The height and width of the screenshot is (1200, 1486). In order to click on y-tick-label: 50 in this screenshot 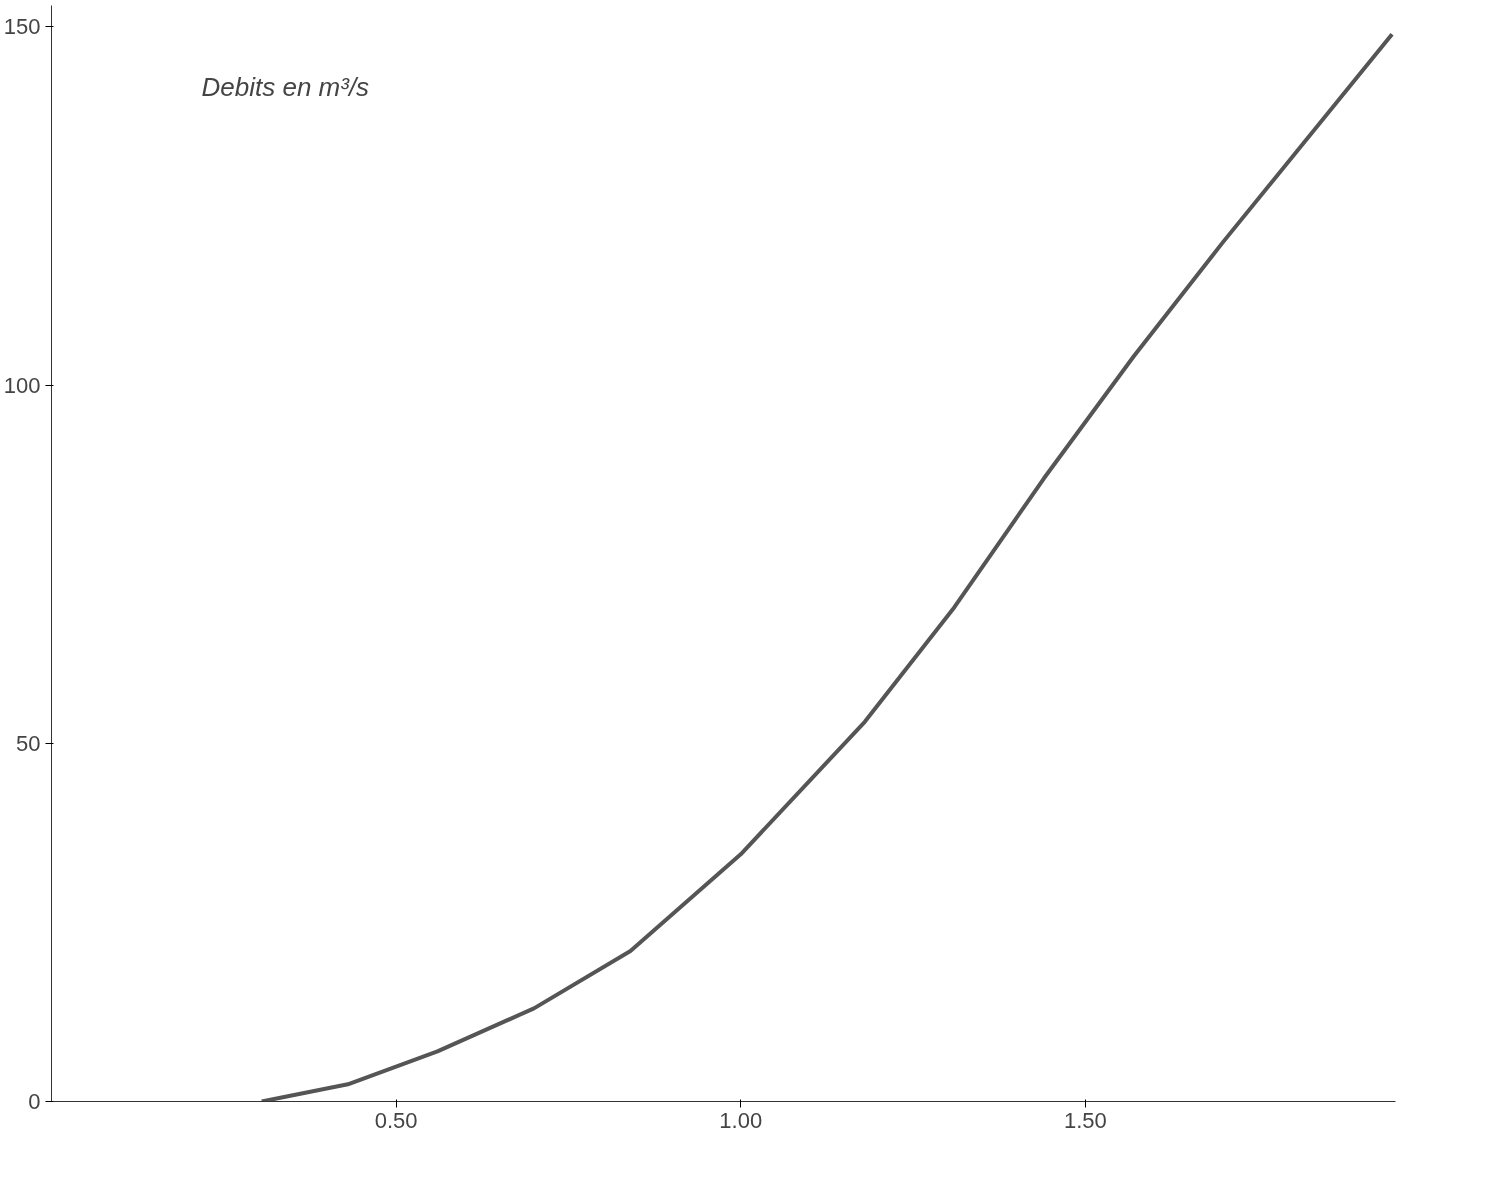, I will do `click(28, 743)`.